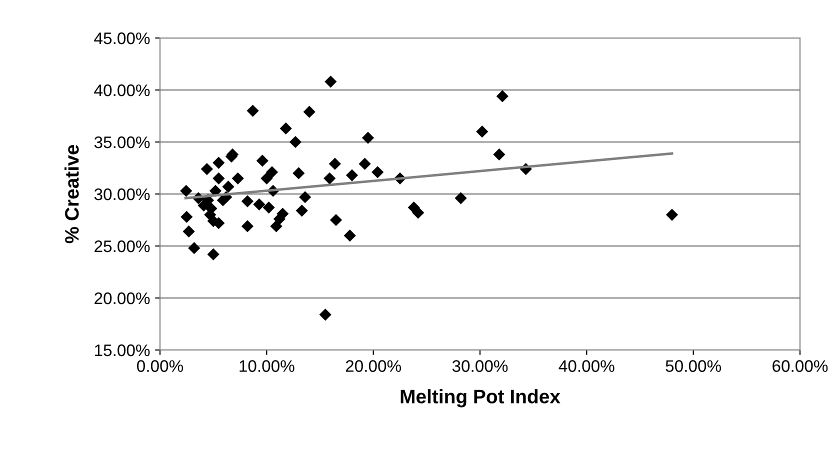 This screenshot has height=465, width=839. I want to click on y-tick-label: 20.00%, so click(122, 298).